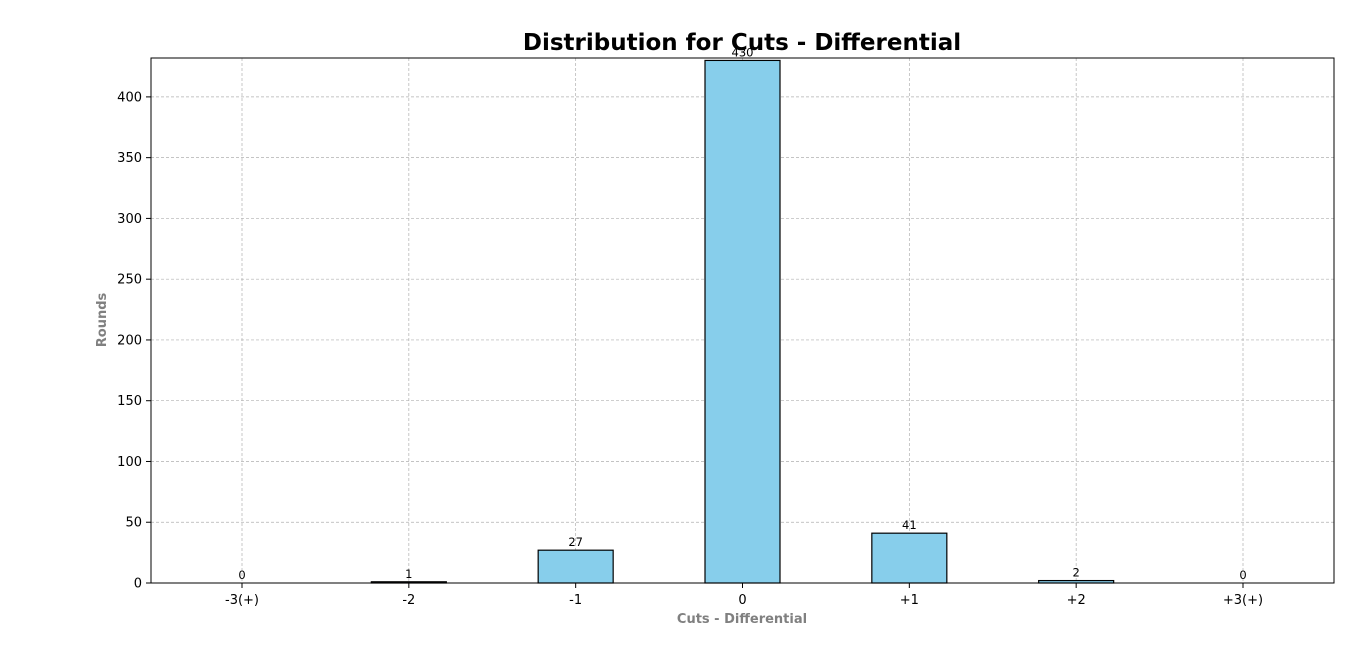 The image size is (1366, 667). What do you see at coordinates (575, 542) in the screenshot?
I see `bar-value-label: 27` at bounding box center [575, 542].